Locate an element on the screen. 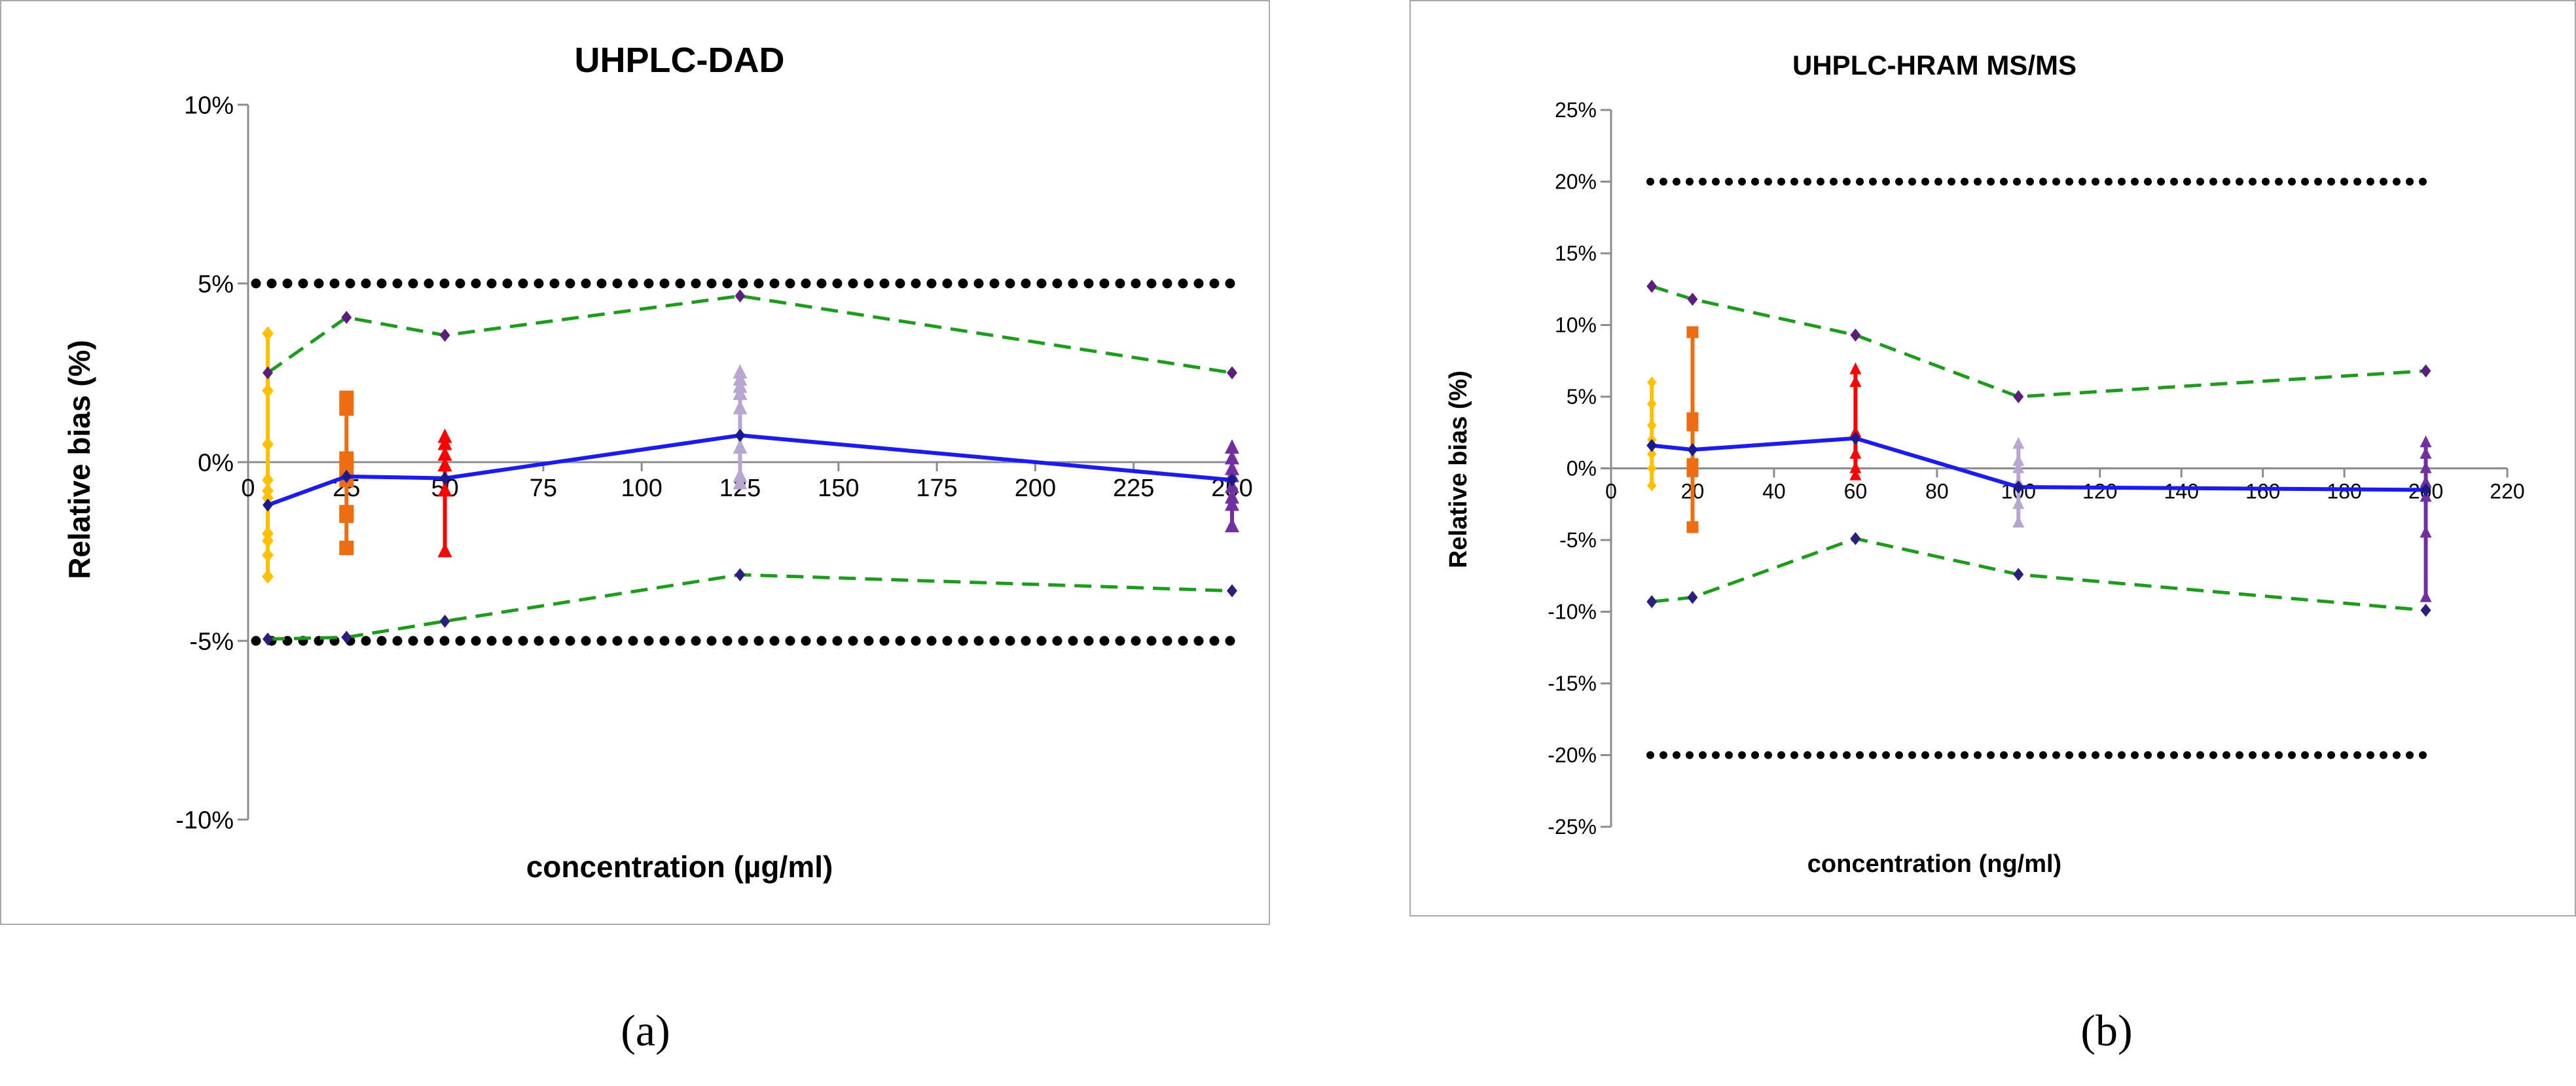 The height and width of the screenshot is (1086, 2576). y-tick-label: 10% is located at coordinates (209, 105).